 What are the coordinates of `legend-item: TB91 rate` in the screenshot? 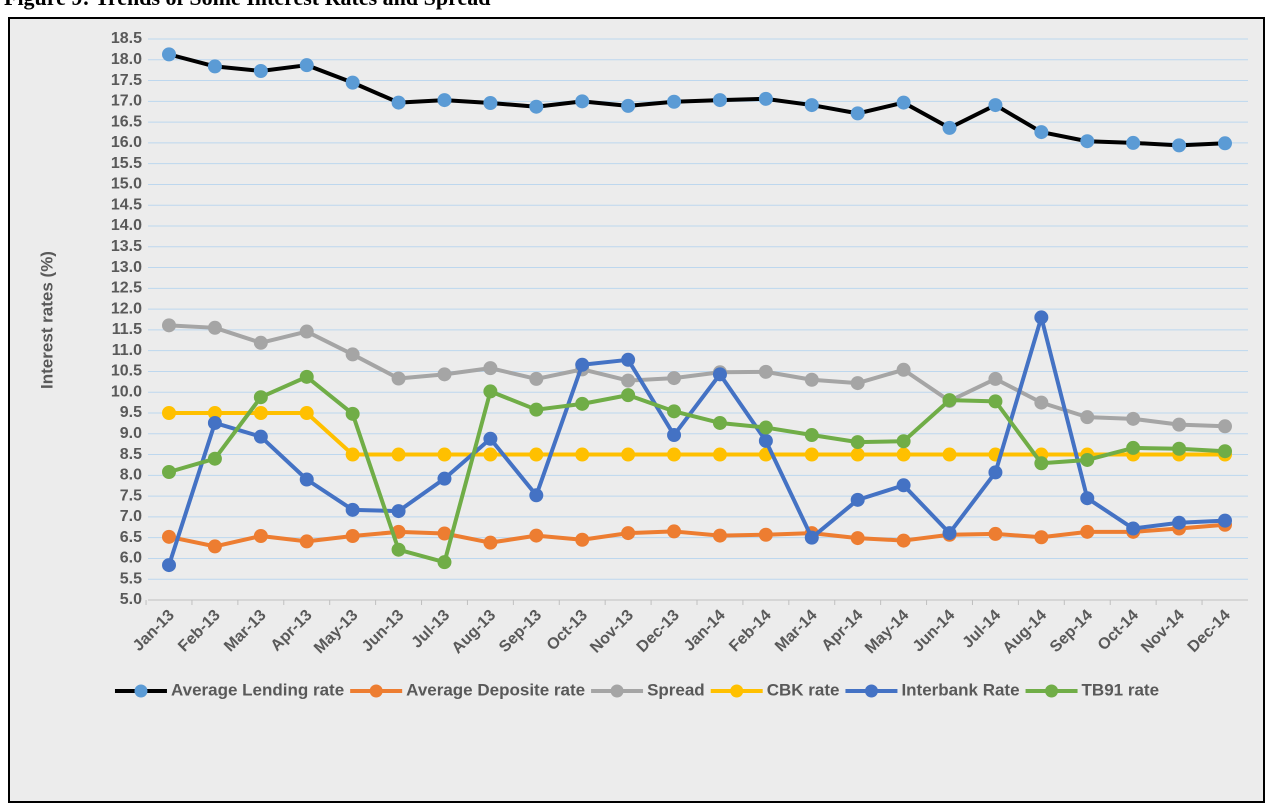 It's located at (1092, 689).